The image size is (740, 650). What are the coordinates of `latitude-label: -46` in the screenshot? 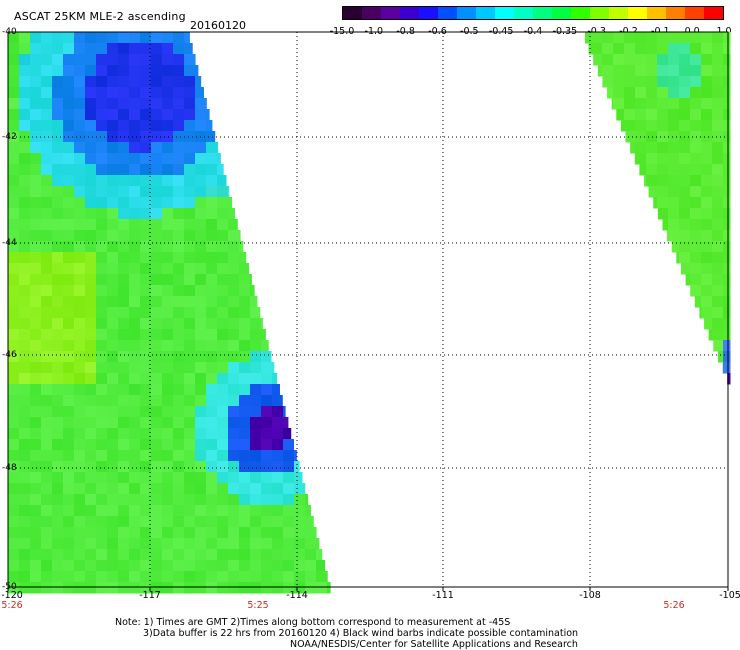 It's located at (9, 355).